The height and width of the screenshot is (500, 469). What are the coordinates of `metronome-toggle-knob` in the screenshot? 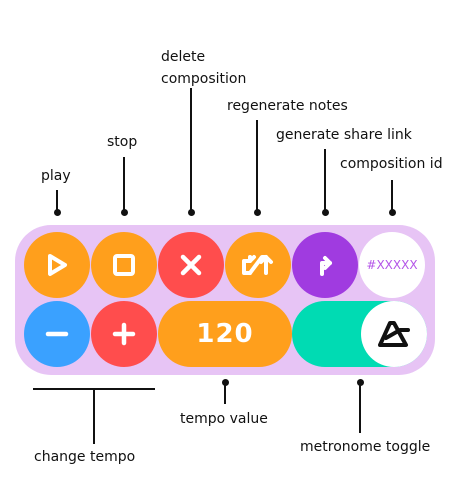 It's located at (394, 334).